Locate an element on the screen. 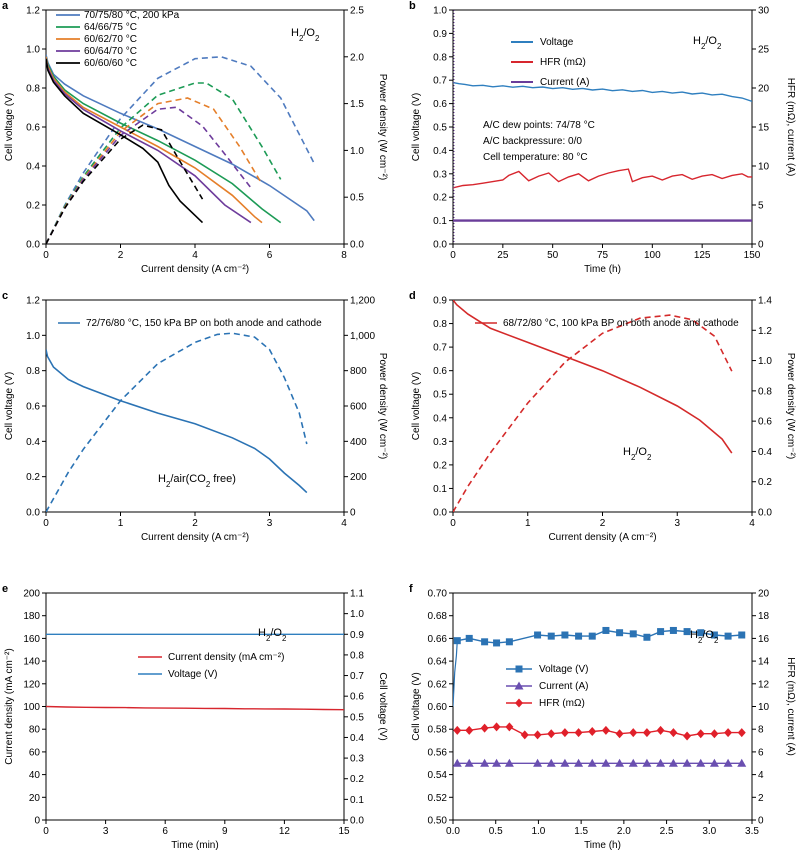  x-tick-label: 15 is located at coordinates (344, 831).